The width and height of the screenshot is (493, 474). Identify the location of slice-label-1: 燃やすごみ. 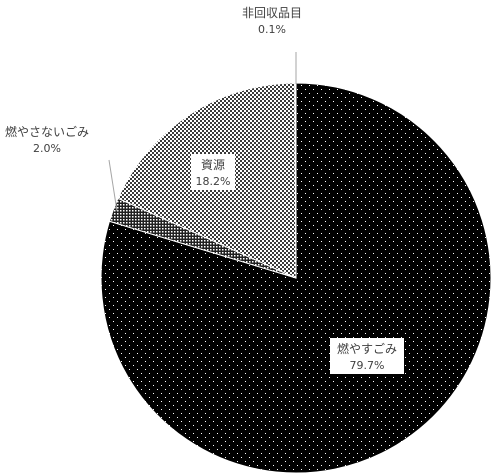
(367, 348).